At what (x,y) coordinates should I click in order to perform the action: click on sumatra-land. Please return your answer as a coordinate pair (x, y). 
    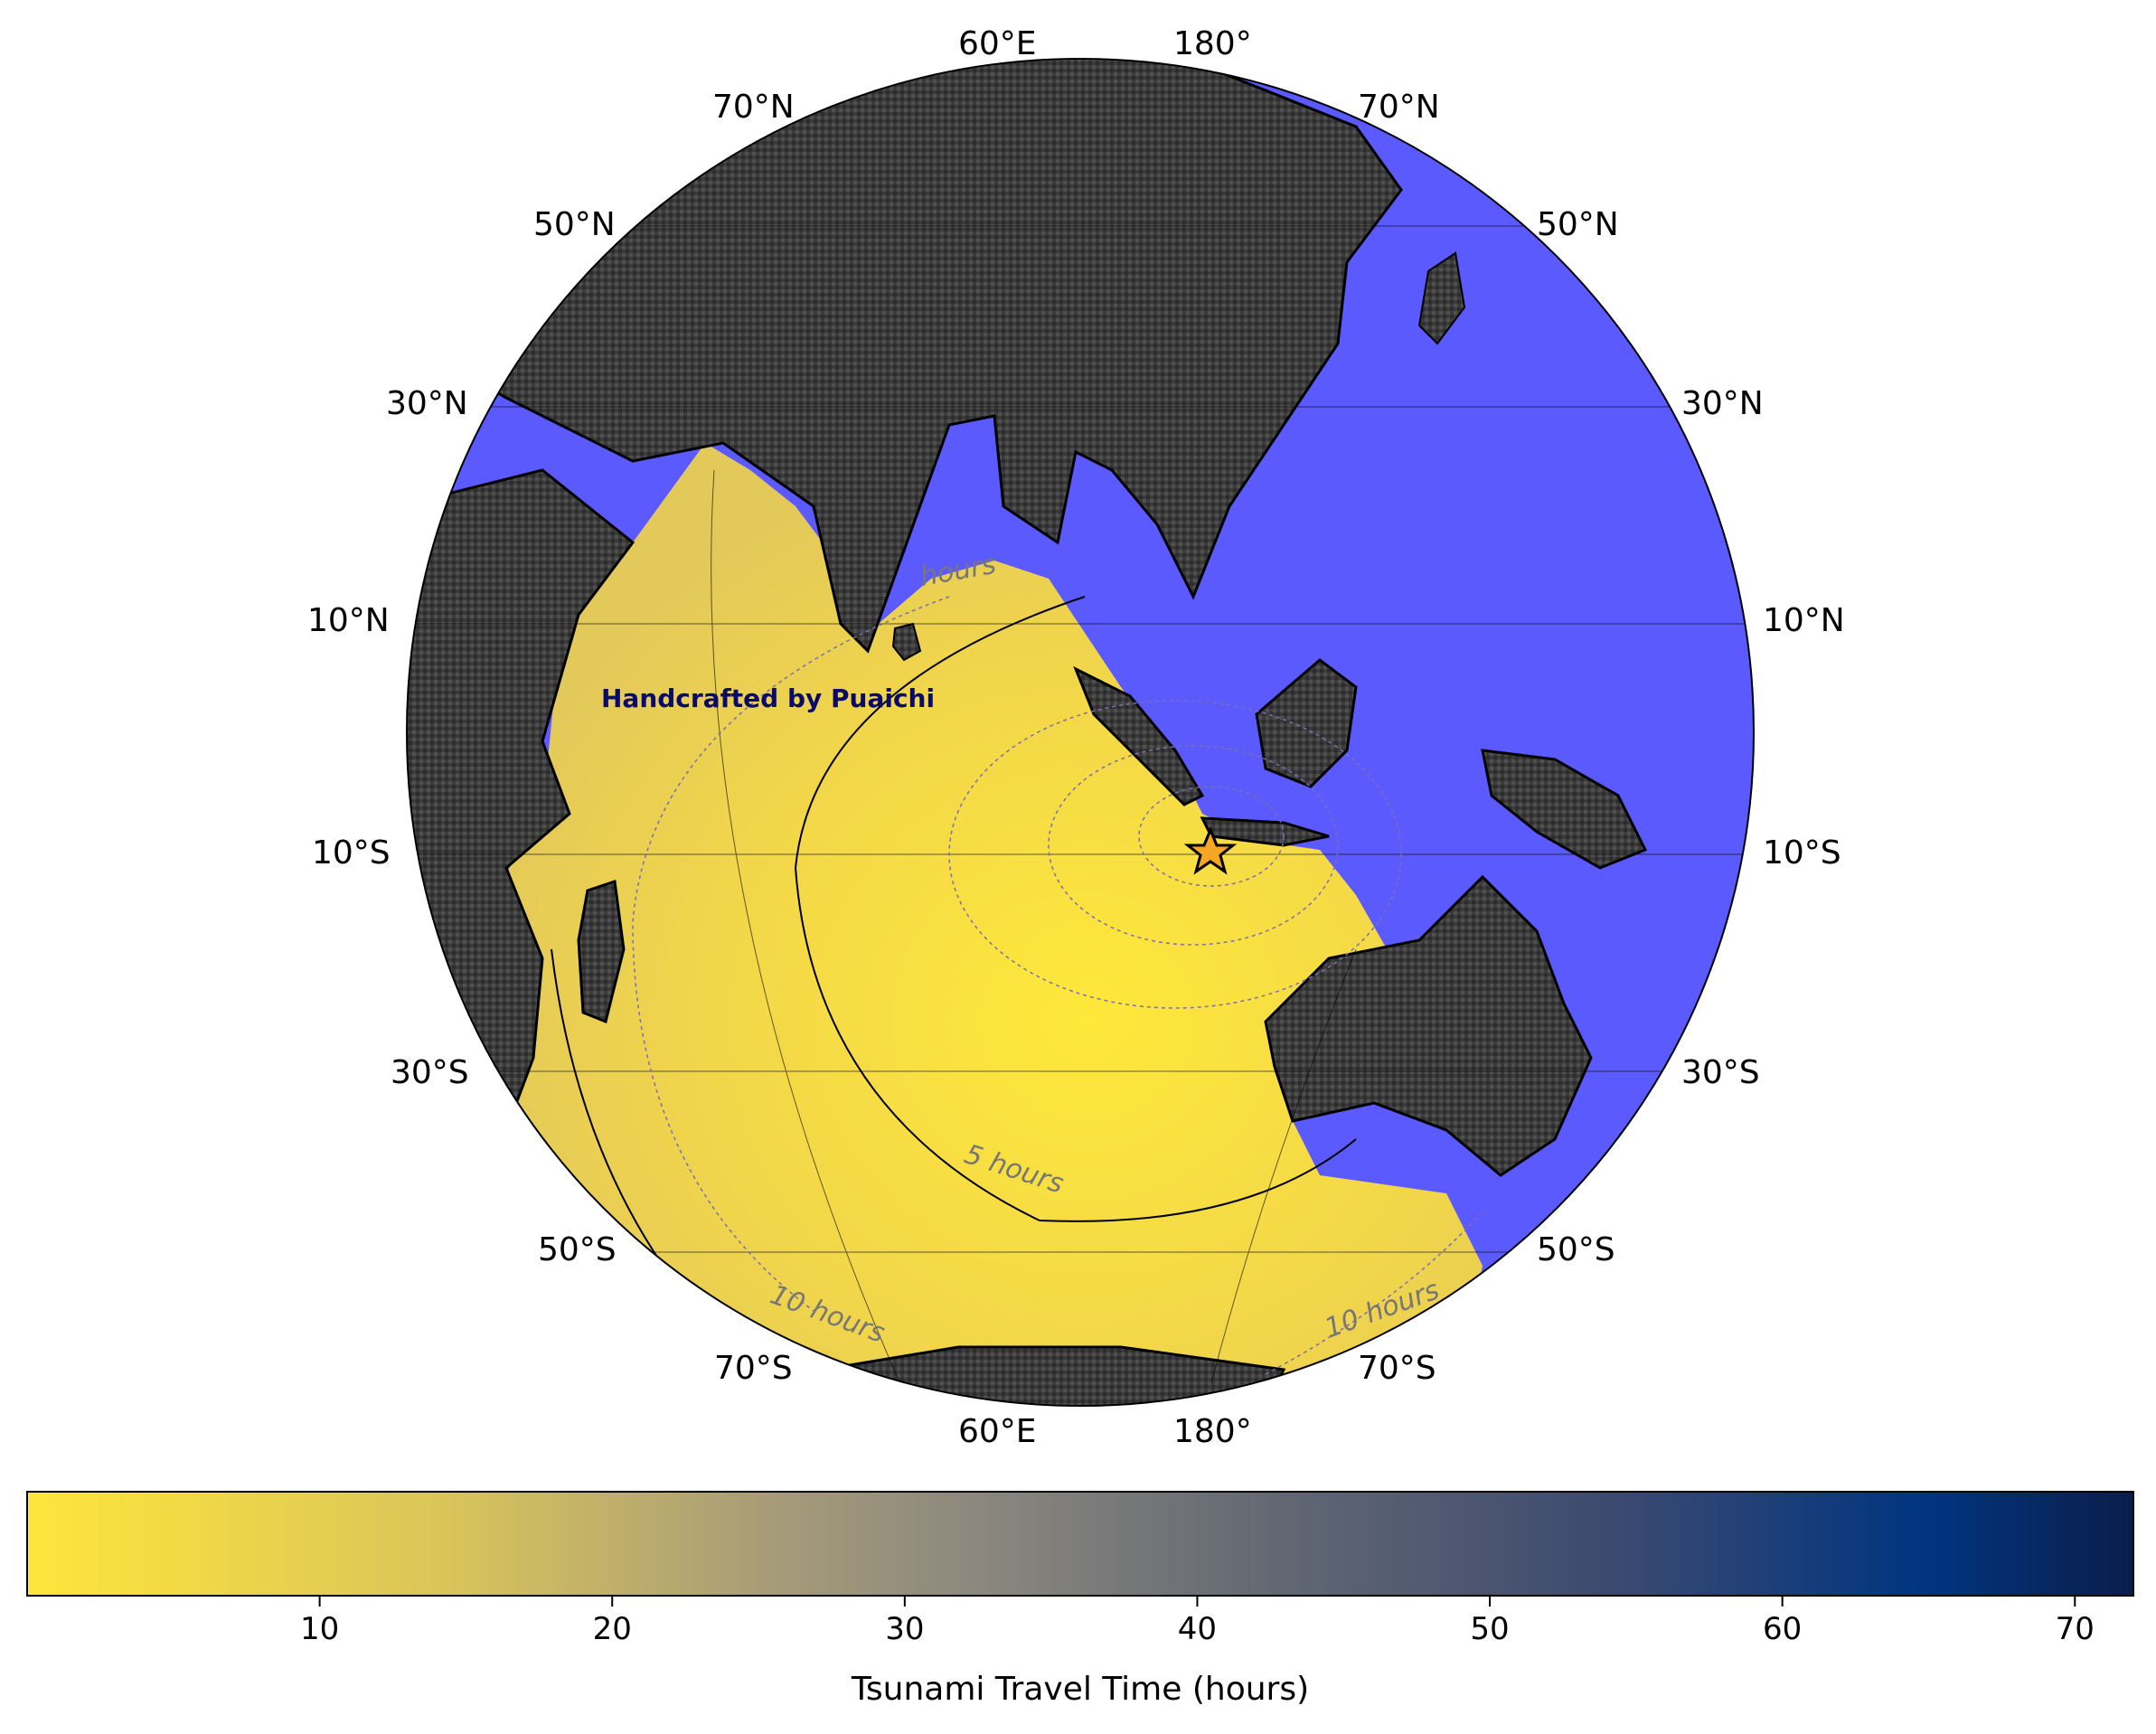
    Looking at the image, I should click on (1139, 735).